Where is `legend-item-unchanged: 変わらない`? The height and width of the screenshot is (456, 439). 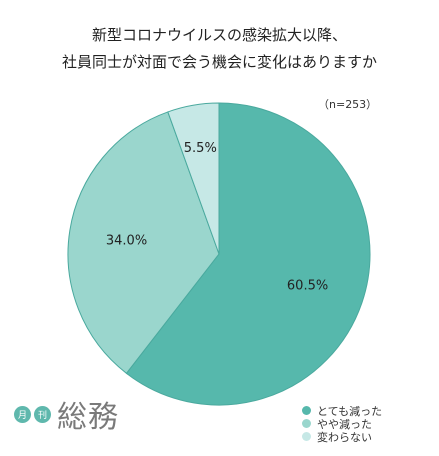
legend-item-unchanged: 変わらない is located at coordinates (342, 437).